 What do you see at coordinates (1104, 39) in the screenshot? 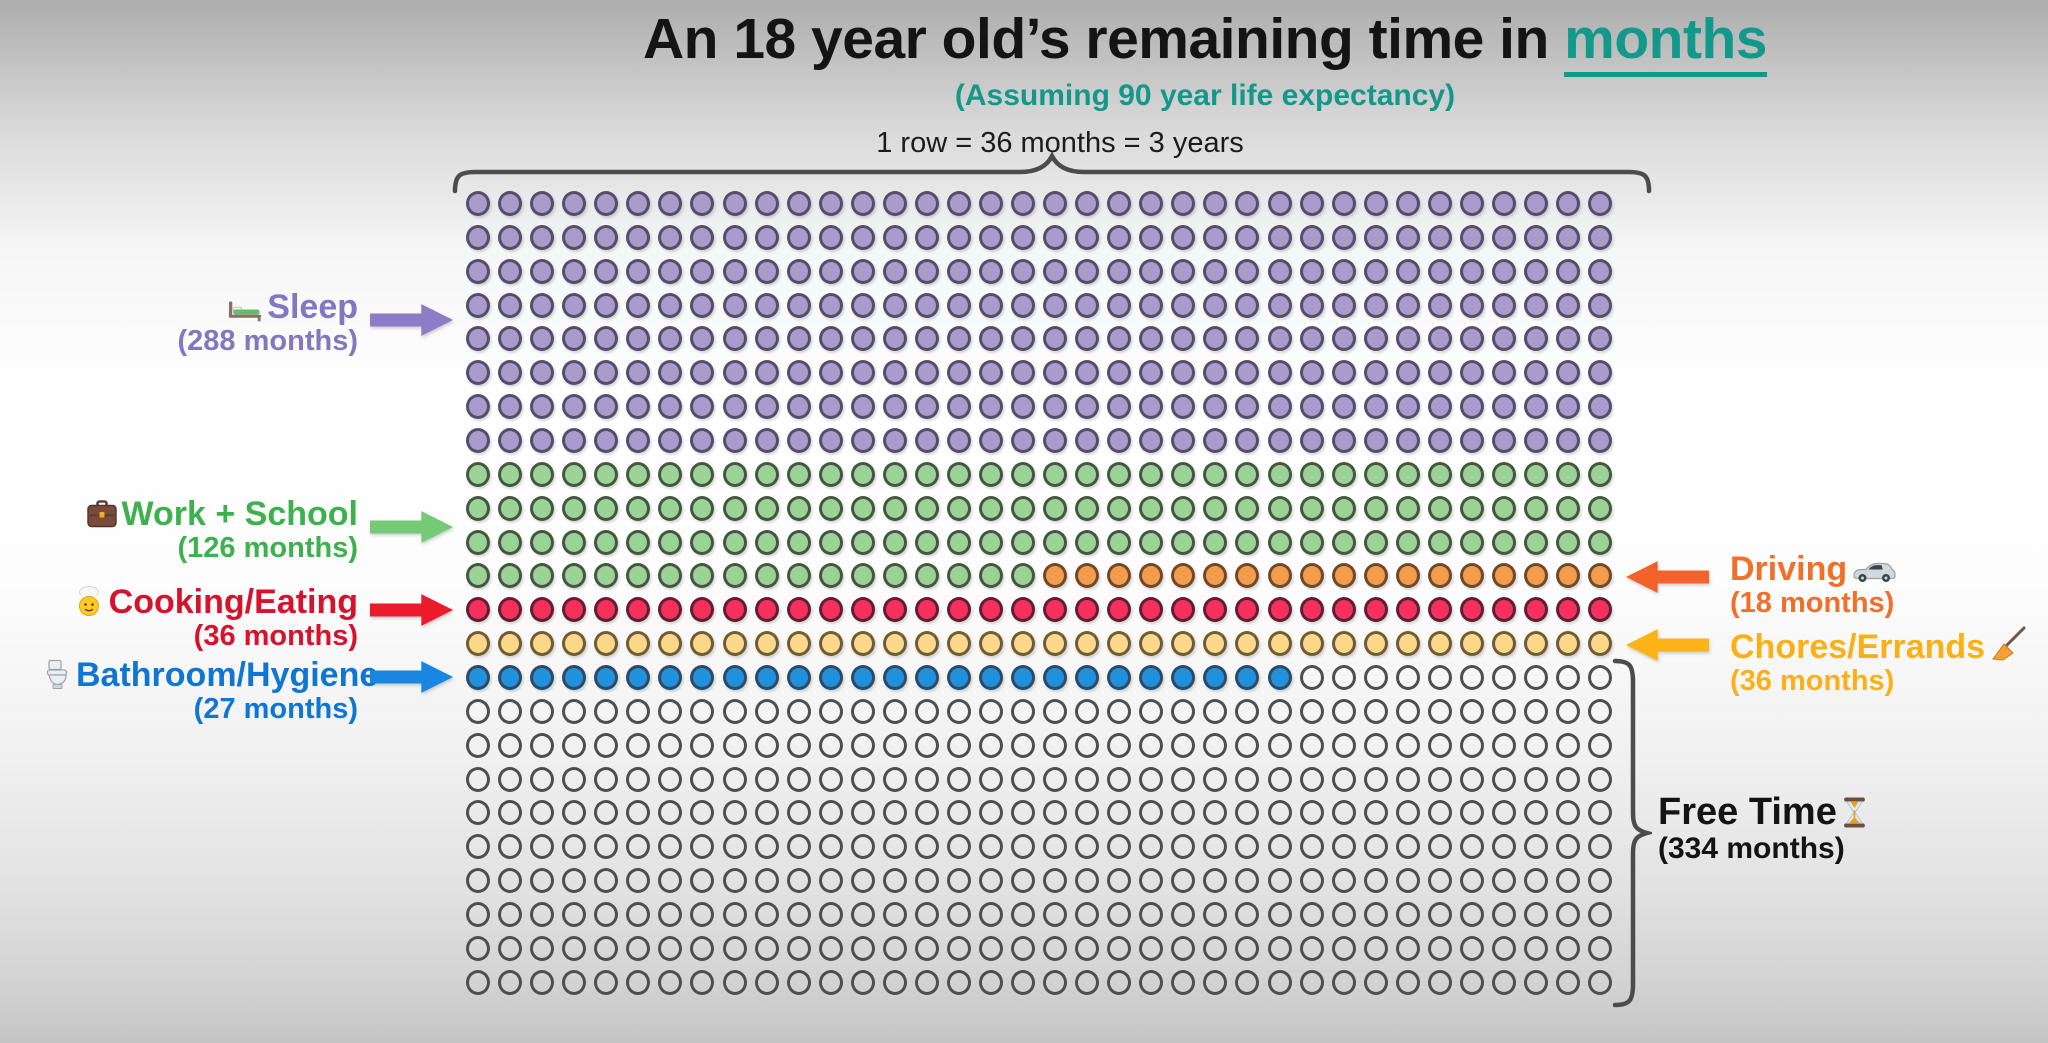
I see `title-prefix: An 18 year old’s remaining time in` at bounding box center [1104, 39].